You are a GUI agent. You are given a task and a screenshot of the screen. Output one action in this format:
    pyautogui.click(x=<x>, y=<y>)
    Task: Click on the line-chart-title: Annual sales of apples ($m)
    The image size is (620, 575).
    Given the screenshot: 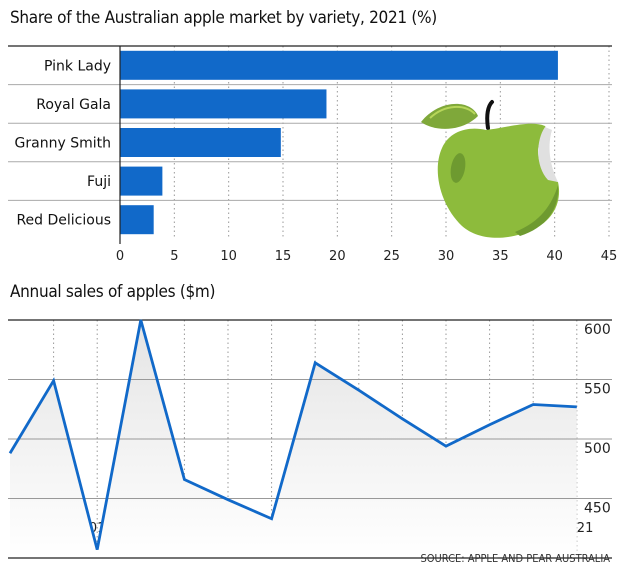 What is the action you would take?
    pyautogui.click(x=113, y=292)
    